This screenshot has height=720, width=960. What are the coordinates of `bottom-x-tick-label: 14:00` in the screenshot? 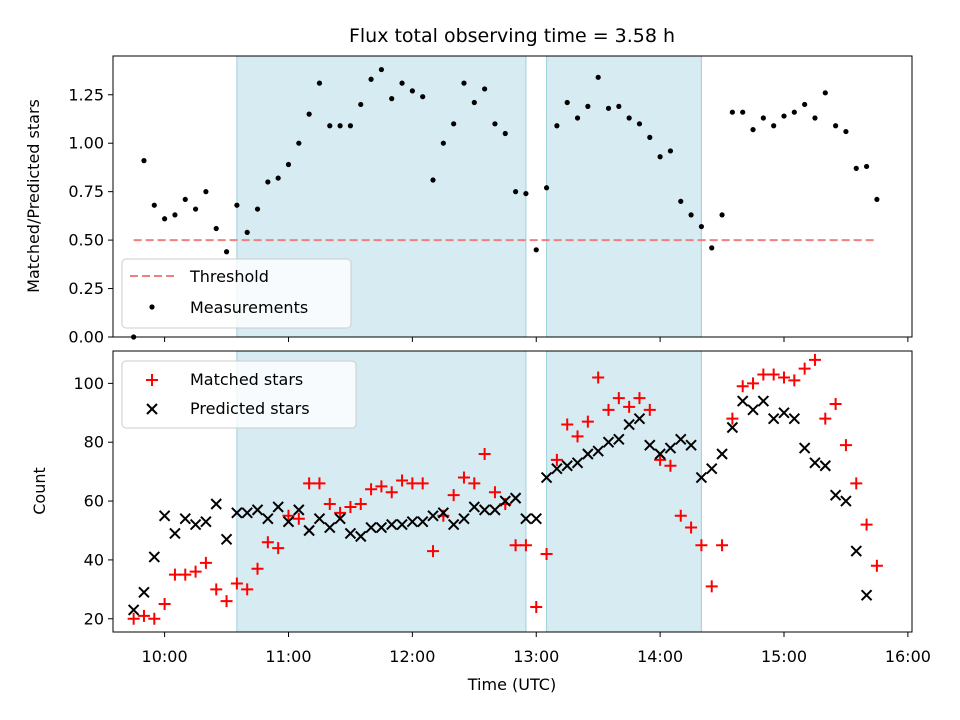 It's located at (660, 656).